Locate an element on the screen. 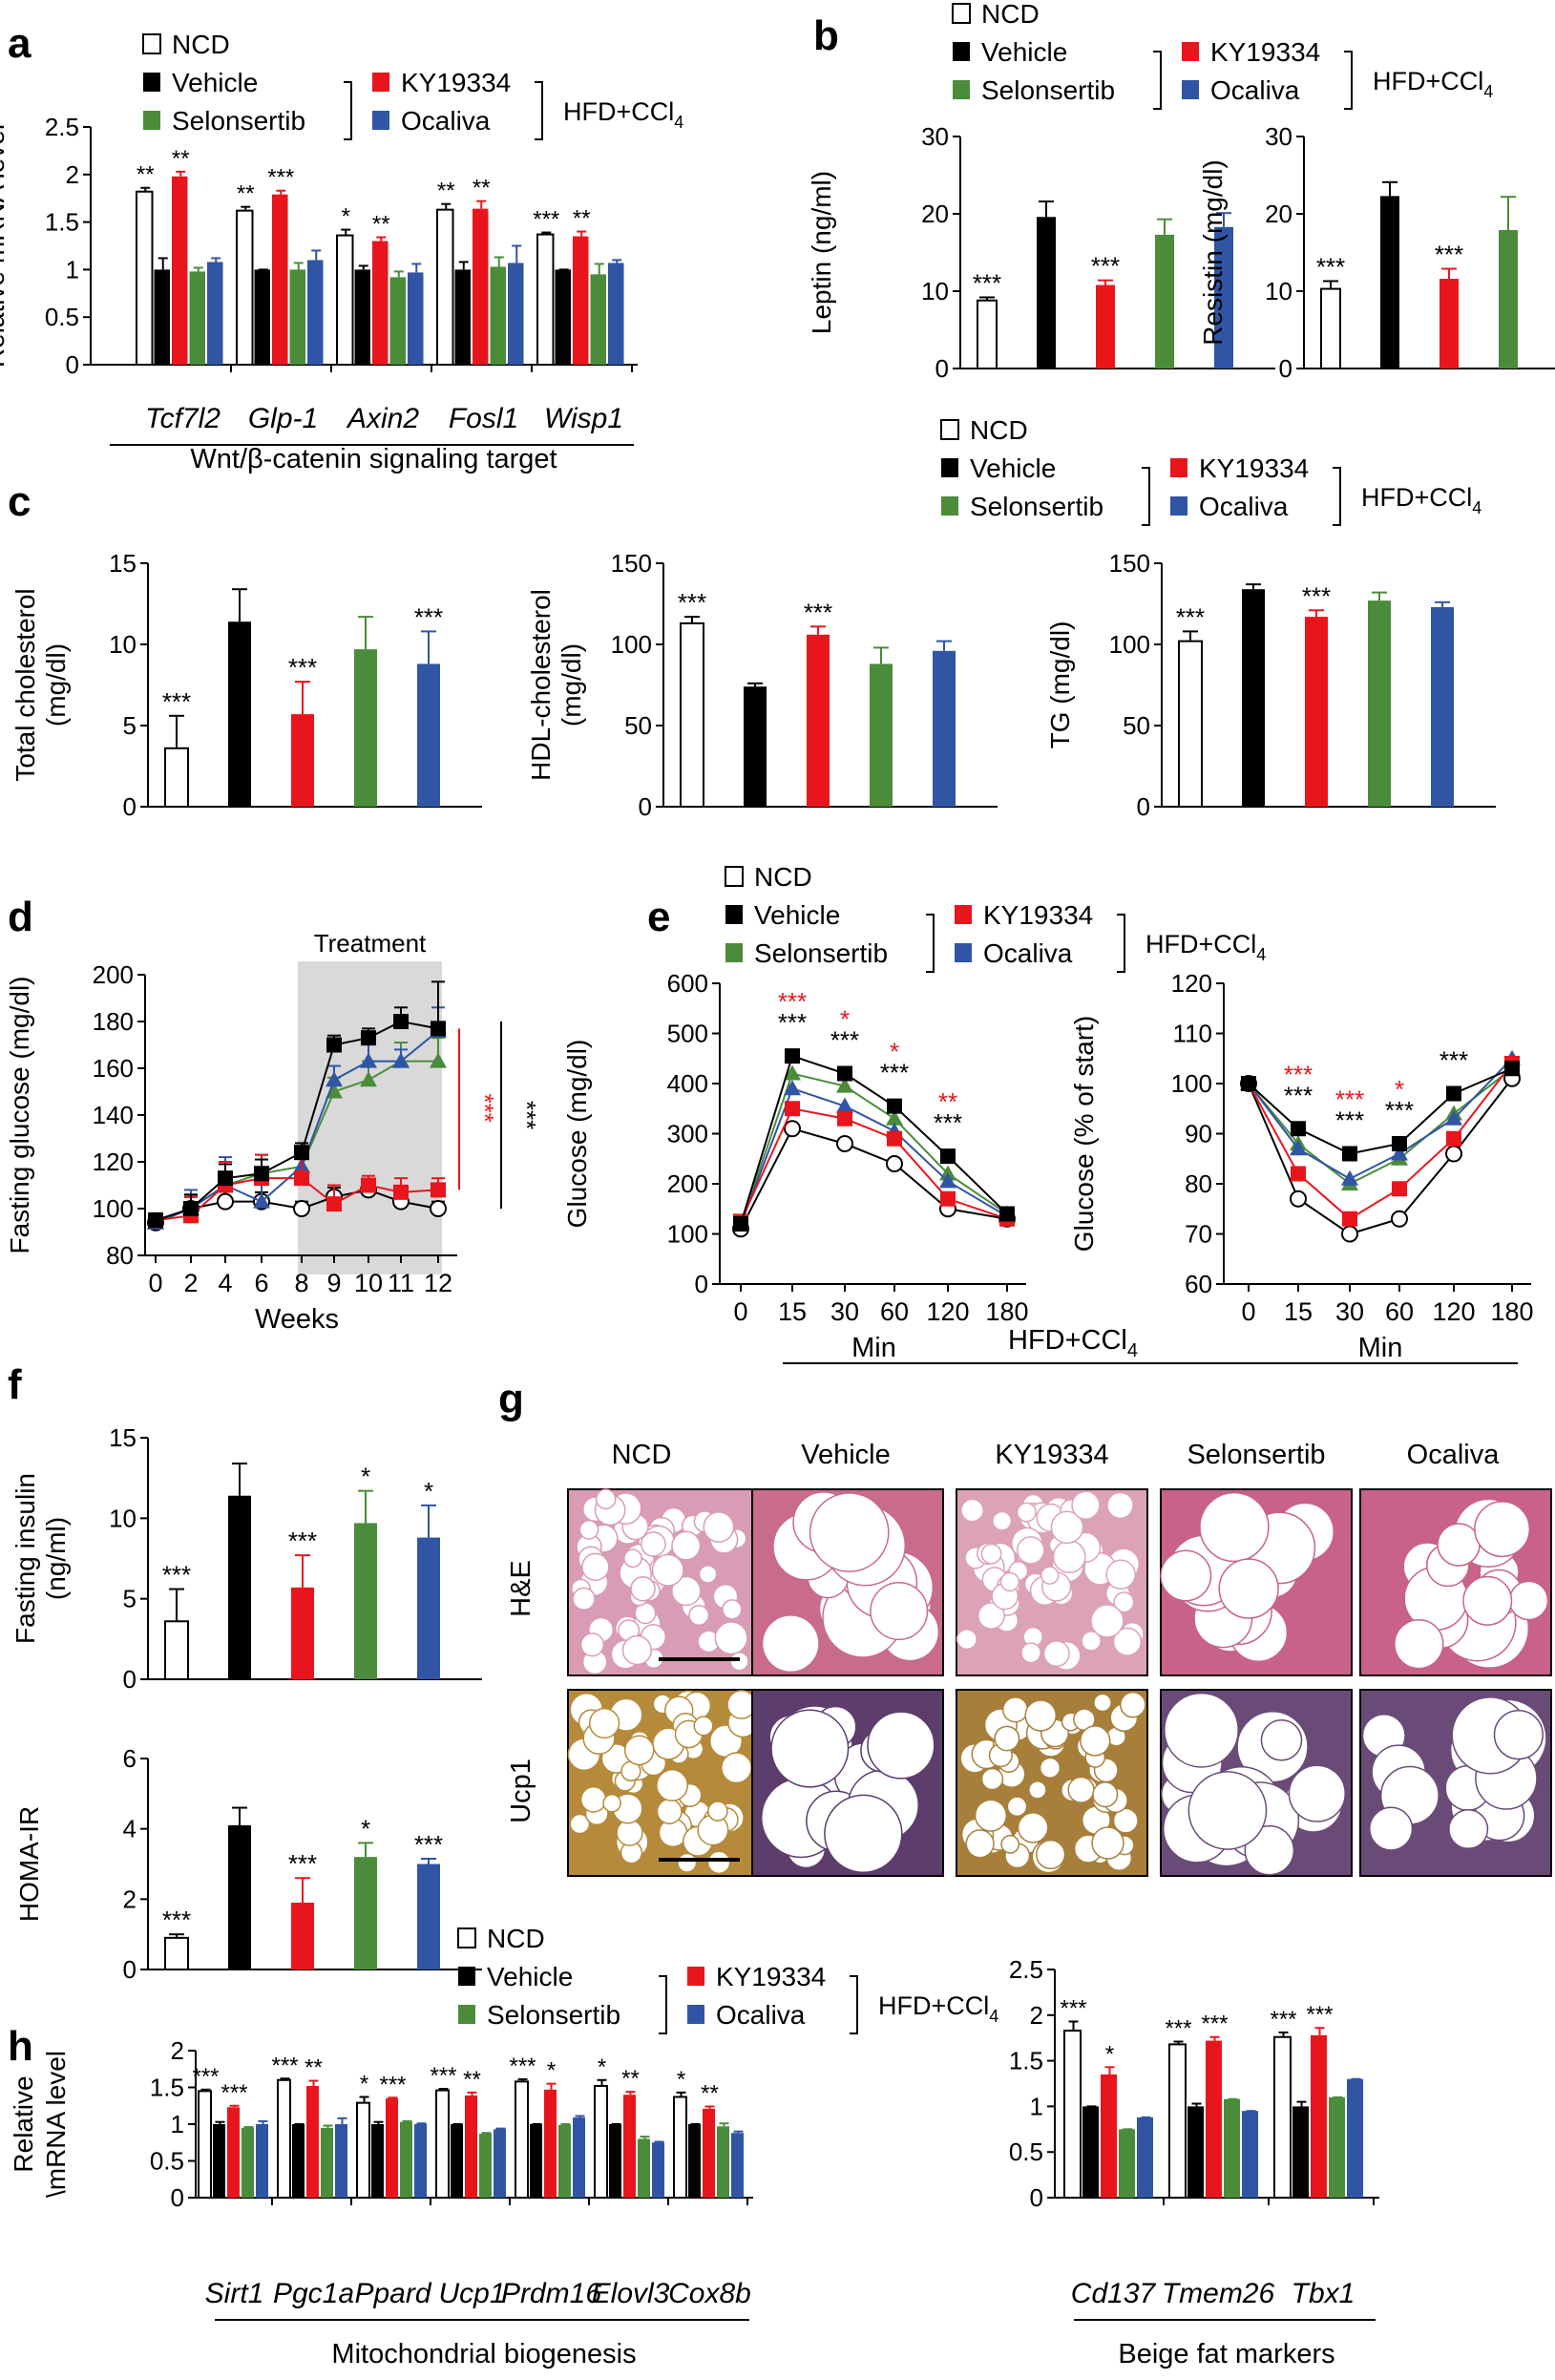  e2-line-ncd is located at coordinates (1380, 1156).